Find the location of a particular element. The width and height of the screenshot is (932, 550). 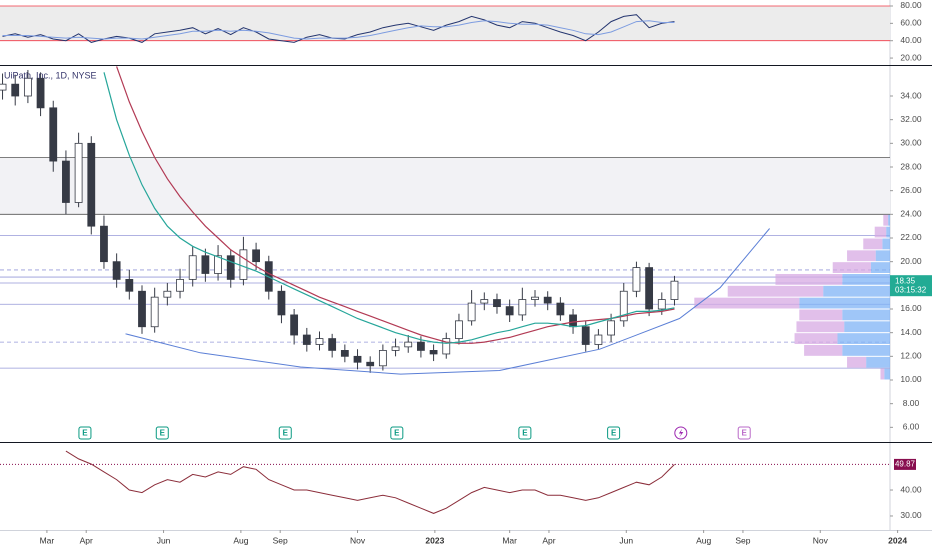

x-tick-label: Sep is located at coordinates (742, 540).